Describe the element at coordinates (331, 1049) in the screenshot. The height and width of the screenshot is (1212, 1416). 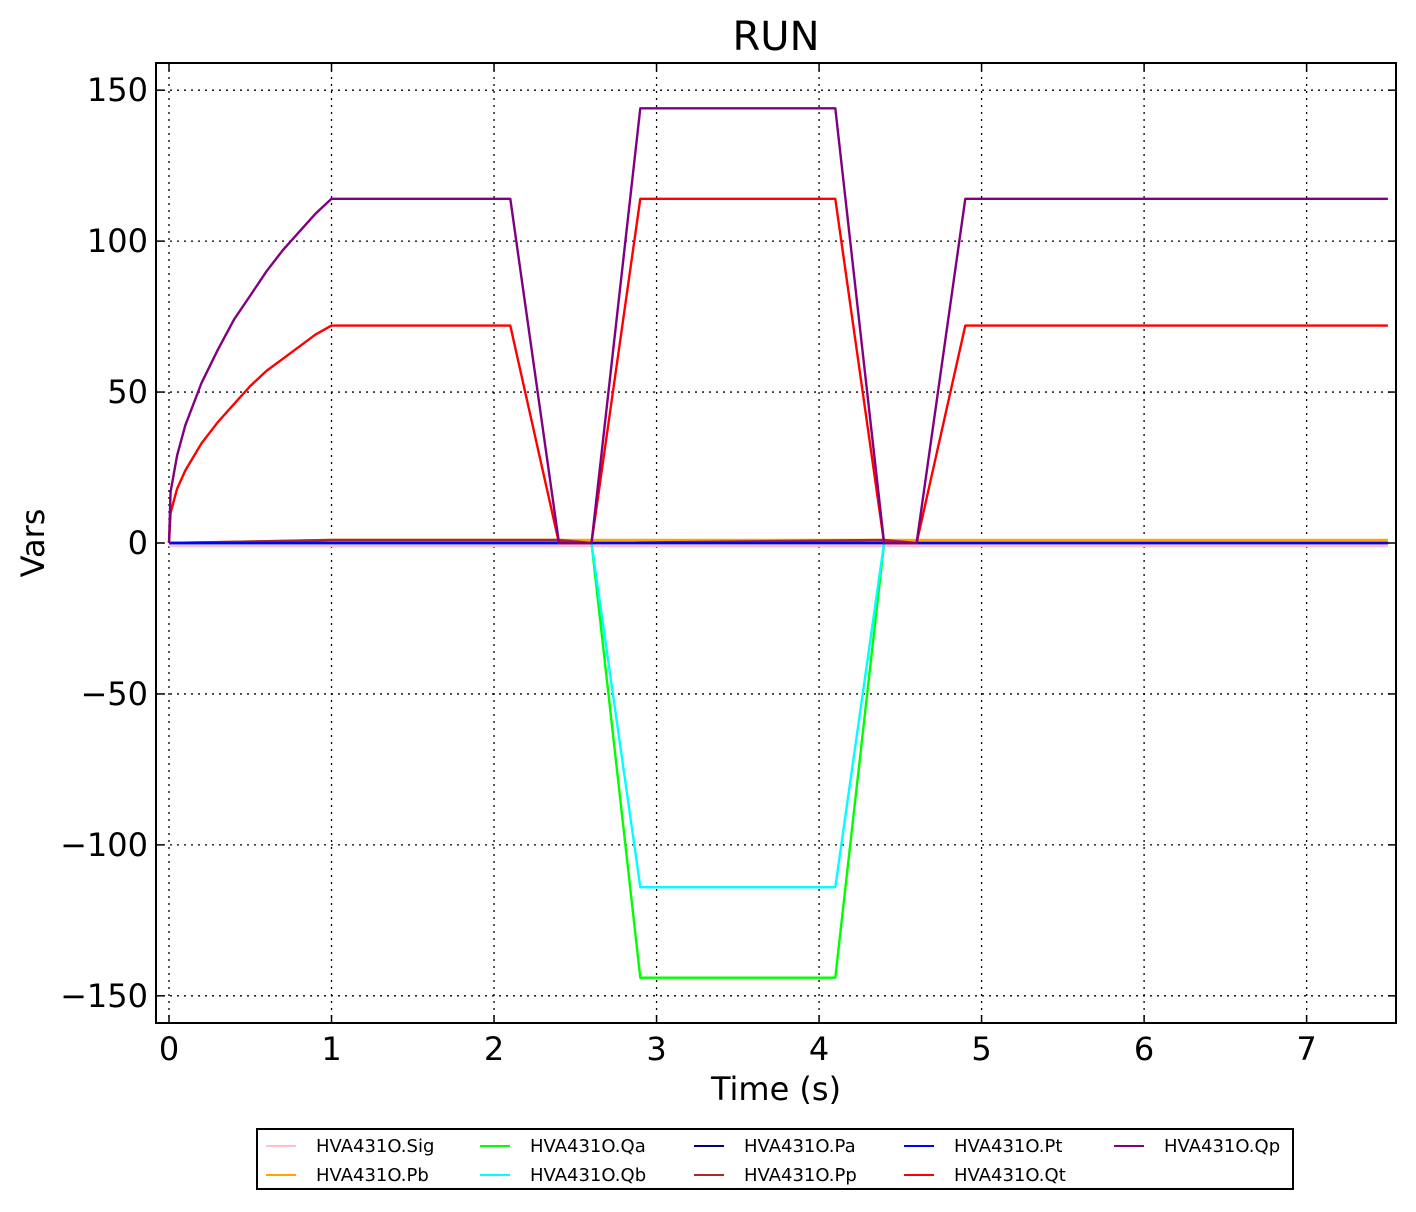
I see `x-tick-label: 1` at that location.